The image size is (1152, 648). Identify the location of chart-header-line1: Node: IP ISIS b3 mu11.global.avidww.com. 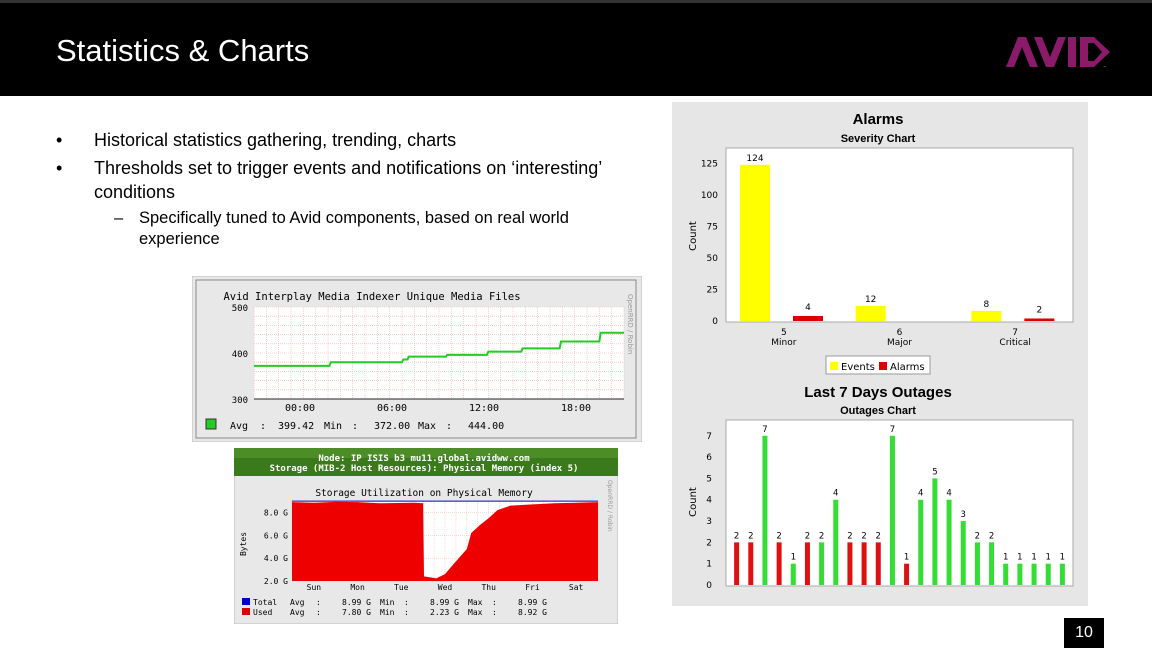
(424, 458).